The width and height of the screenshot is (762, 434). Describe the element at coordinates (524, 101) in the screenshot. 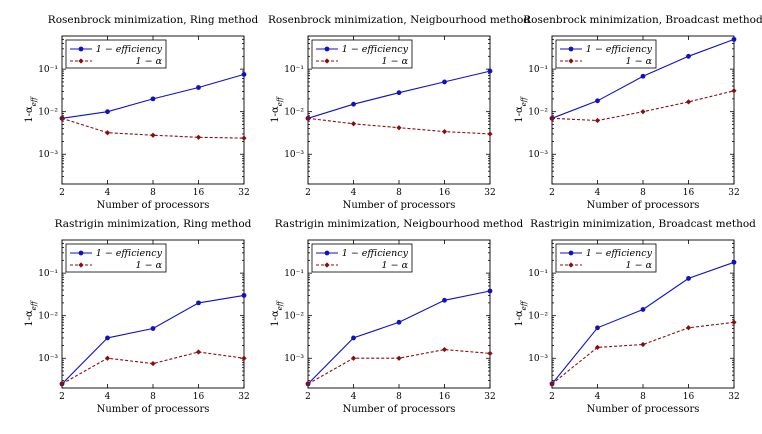

I see `y-axis-label-subscript: eff` at that location.